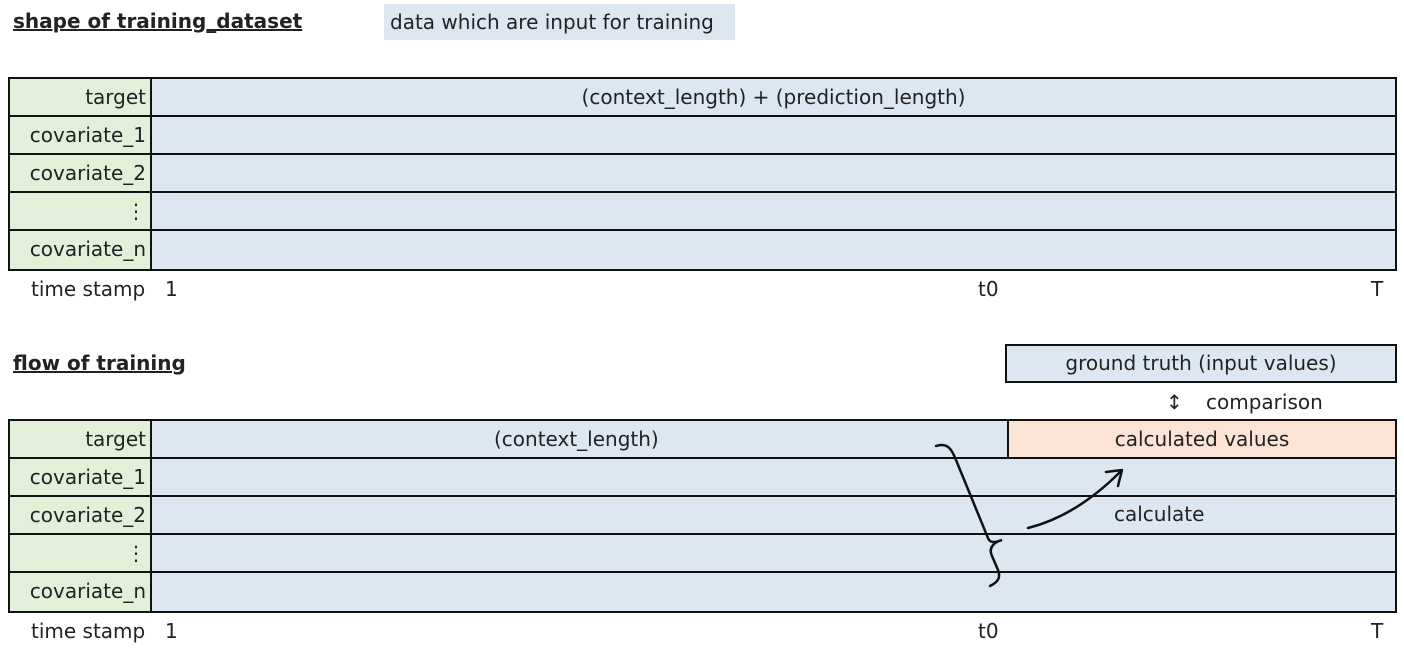 The width and height of the screenshot is (1404, 648). I want to click on grid1-time-label: time stamp, so click(88, 289).